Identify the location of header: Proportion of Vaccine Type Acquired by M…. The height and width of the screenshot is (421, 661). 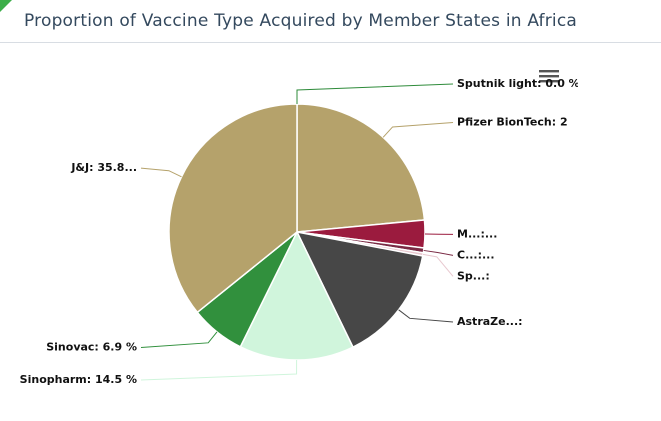
(330, 21).